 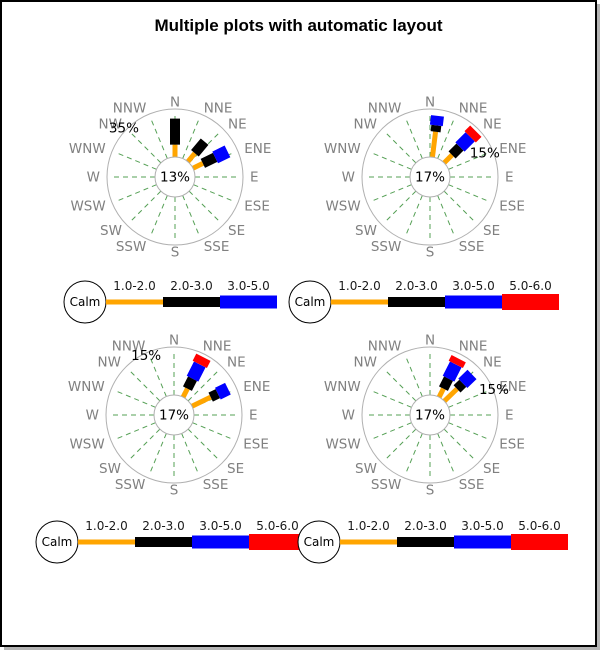 I want to click on compass-label-ese: ESE, so click(x=256, y=444).